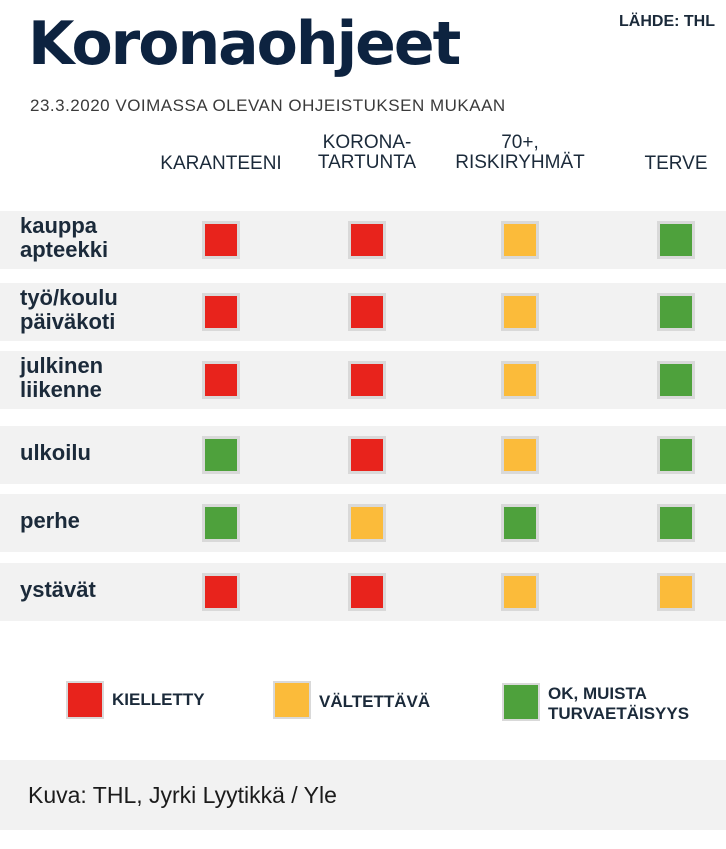  Describe the element at coordinates (100, 521) in the screenshot. I see `row-label: perhe` at that location.